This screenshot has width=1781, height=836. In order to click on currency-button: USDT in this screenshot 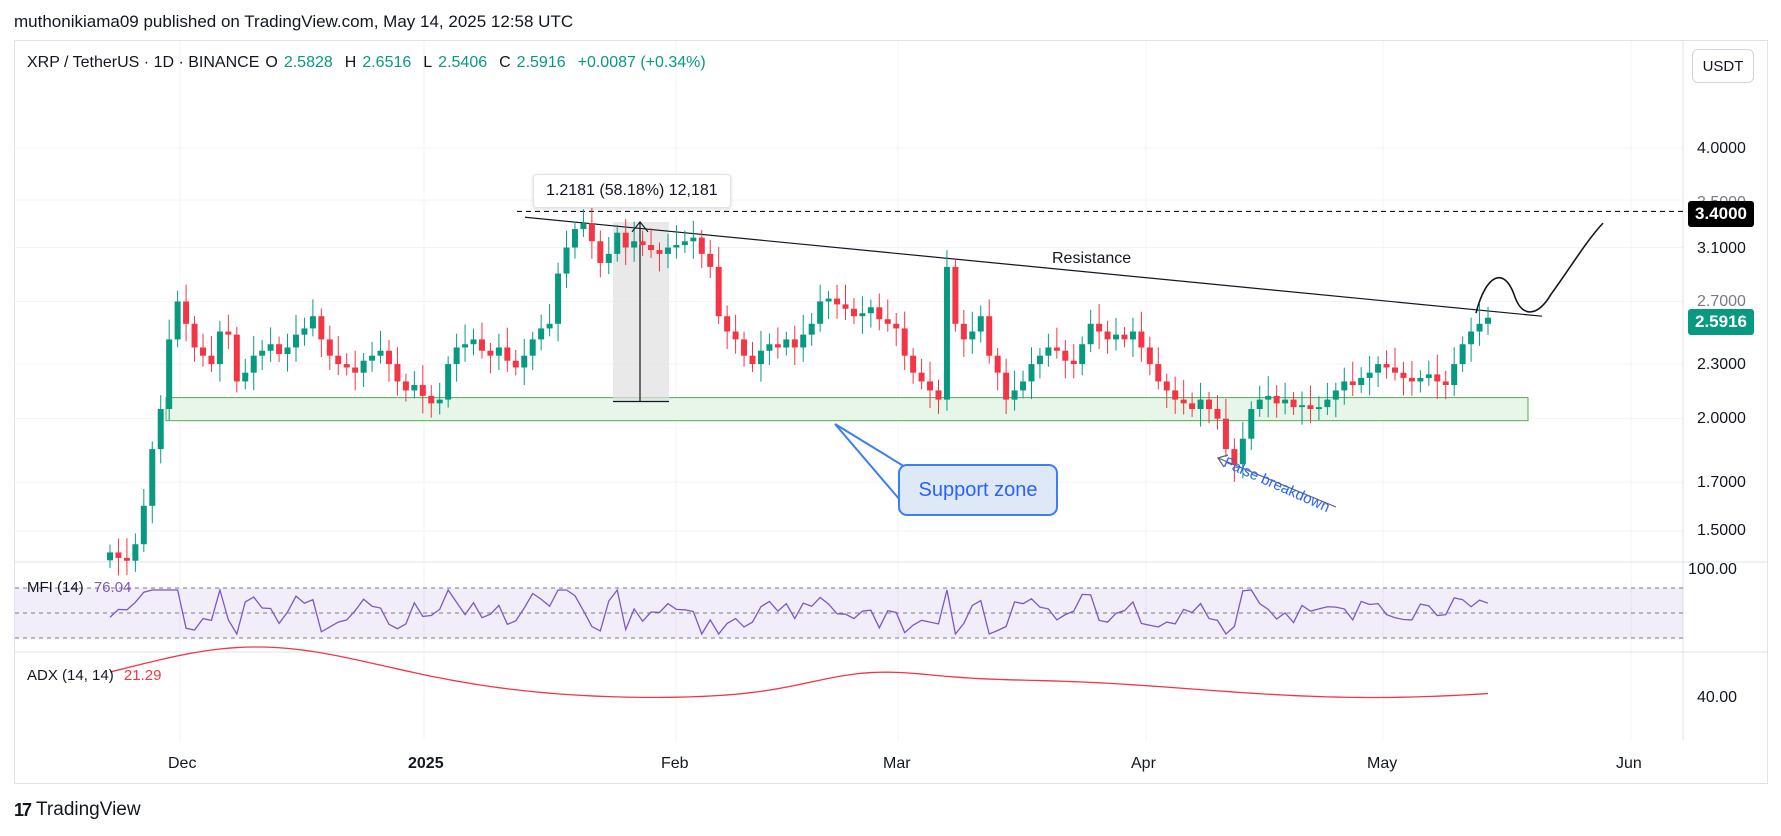, I will do `click(1723, 66)`.